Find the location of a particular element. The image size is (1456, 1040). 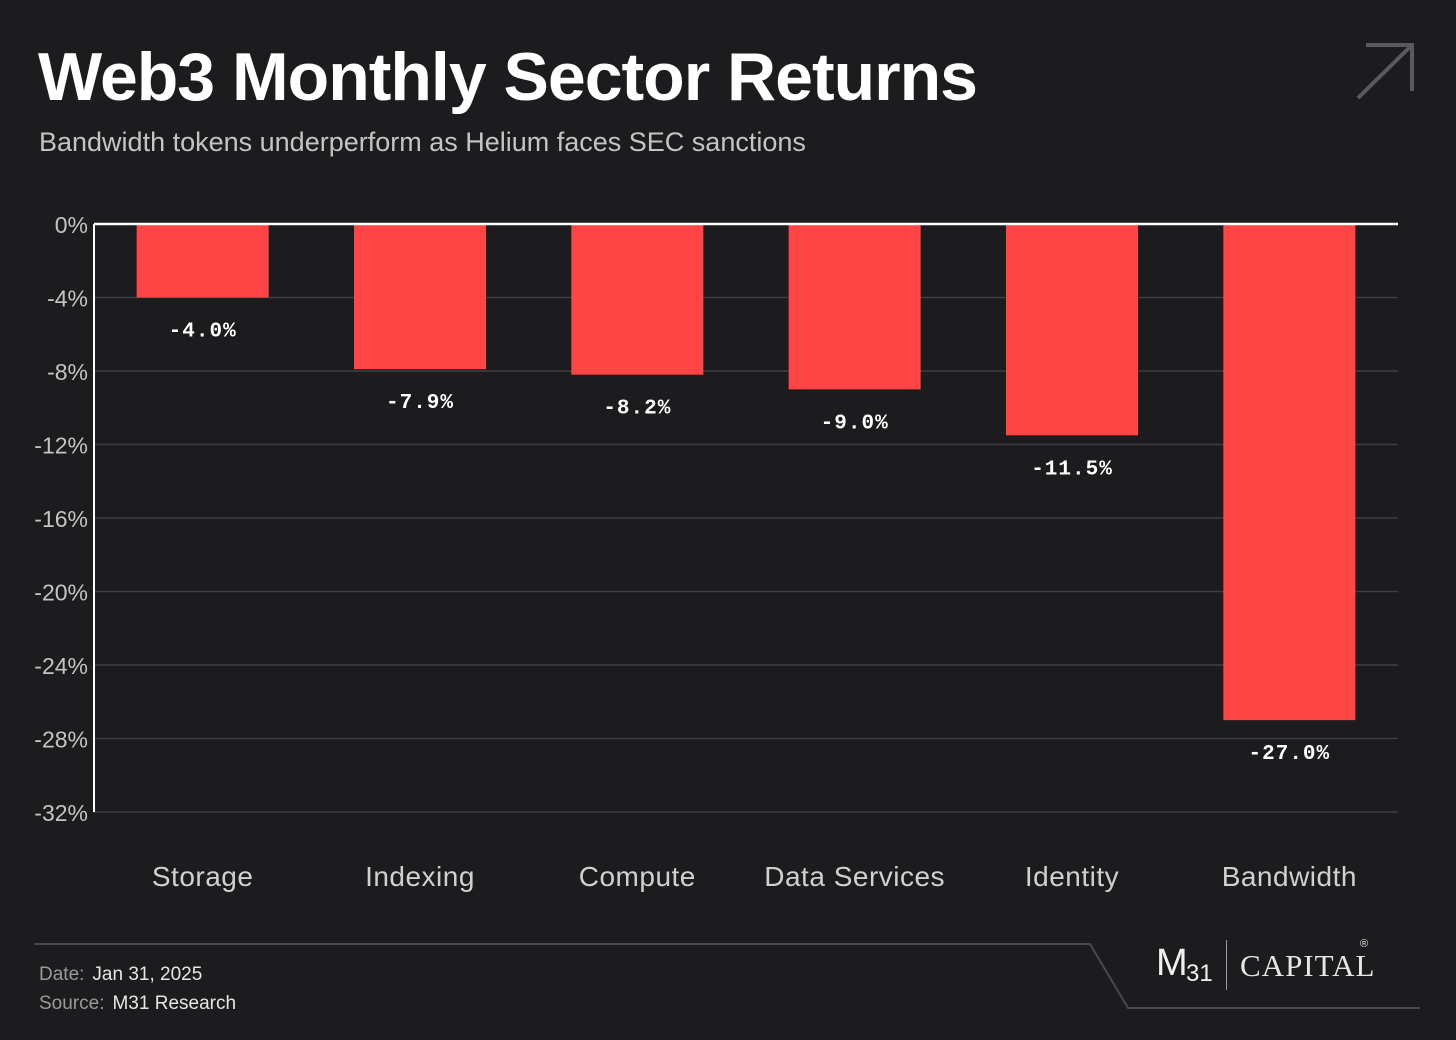

bar-value-label: -7.9% is located at coordinates (420, 403).